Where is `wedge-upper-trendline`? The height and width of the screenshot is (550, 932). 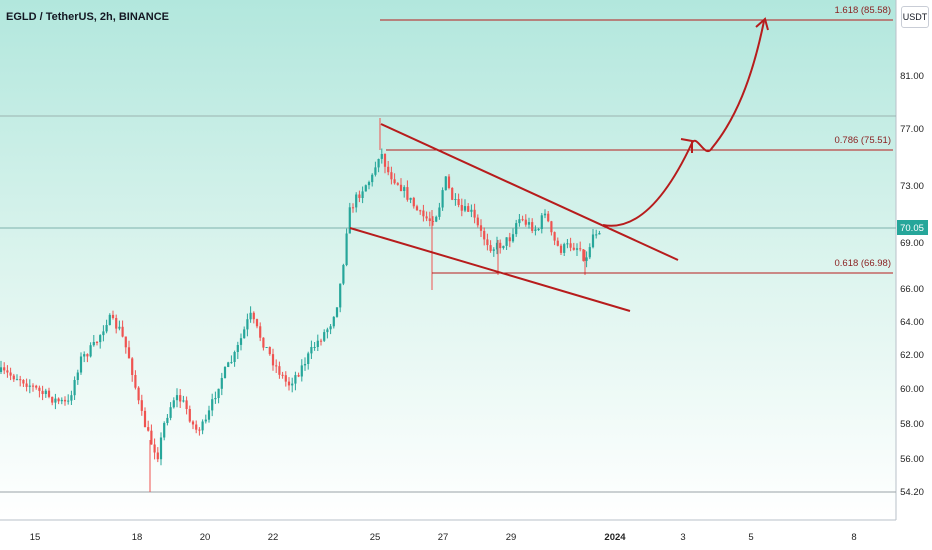 wedge-upper-trendline is located at coordinates (529, 192).